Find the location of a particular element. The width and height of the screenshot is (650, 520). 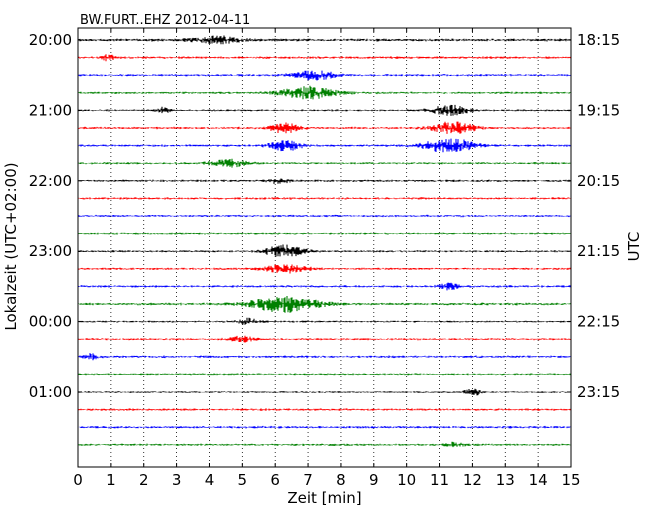

x-tick-label: 10 is located at coordinates (406, 480).